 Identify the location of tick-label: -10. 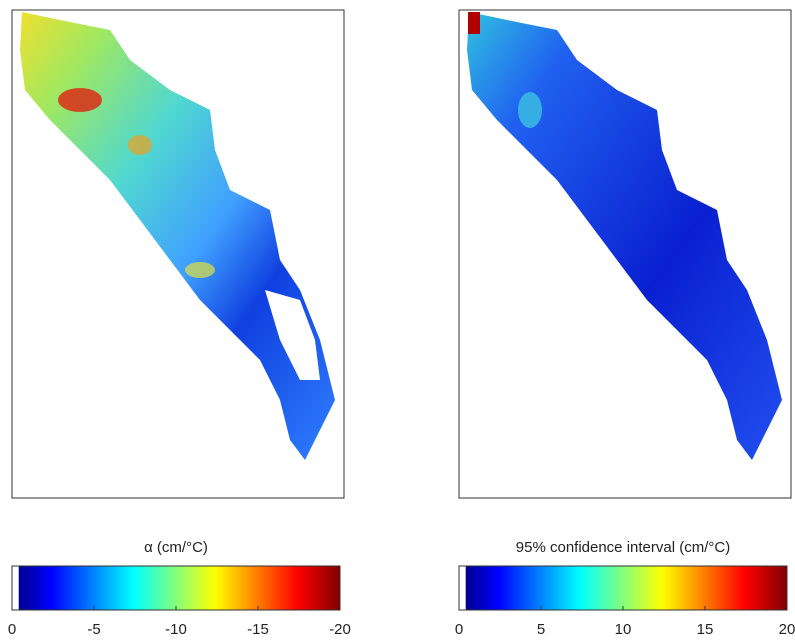
(176, 629).